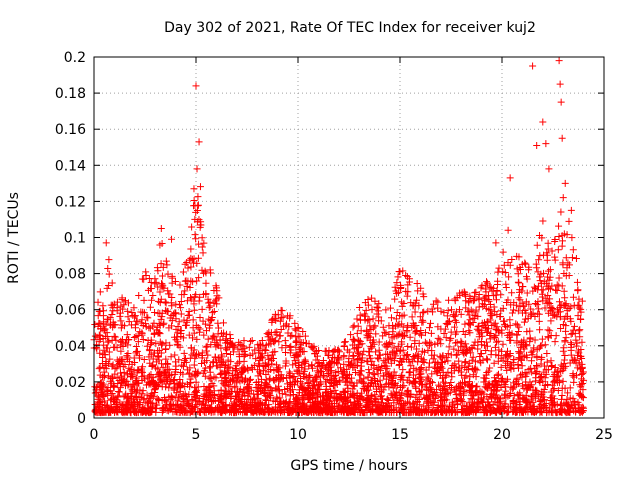  What do you see at coordinates (400, 435) in the screenshot?
I see `x-tick-label: 15` at bounding box center [400, 435].